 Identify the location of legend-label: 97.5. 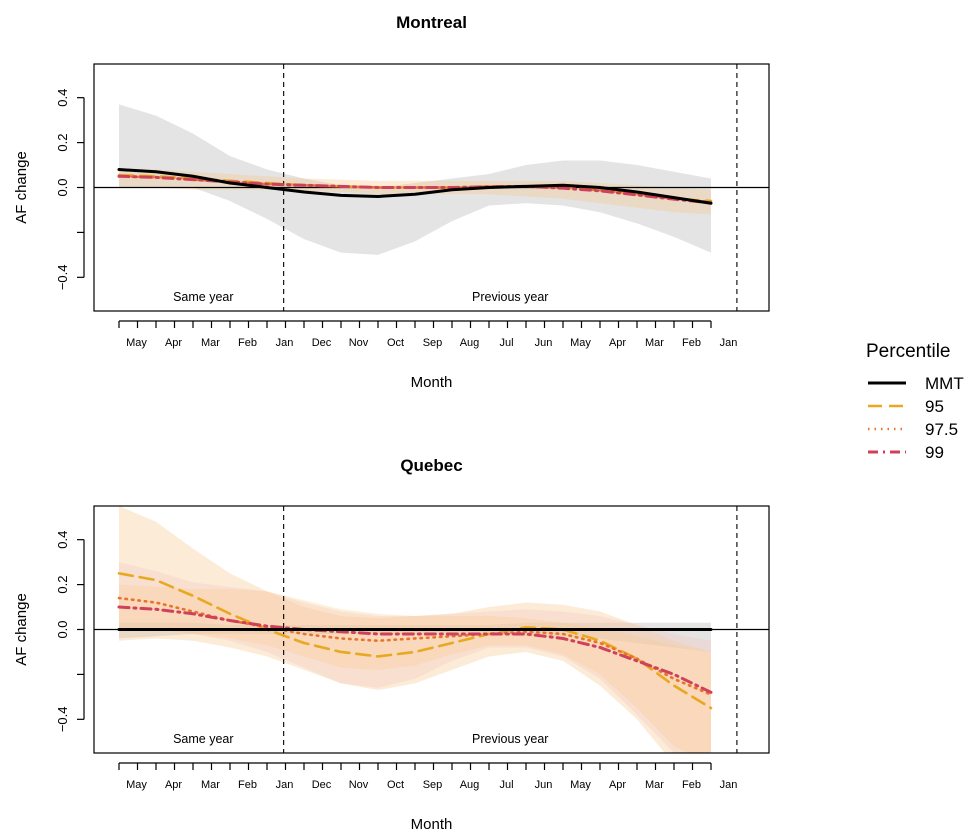
(941, 429).